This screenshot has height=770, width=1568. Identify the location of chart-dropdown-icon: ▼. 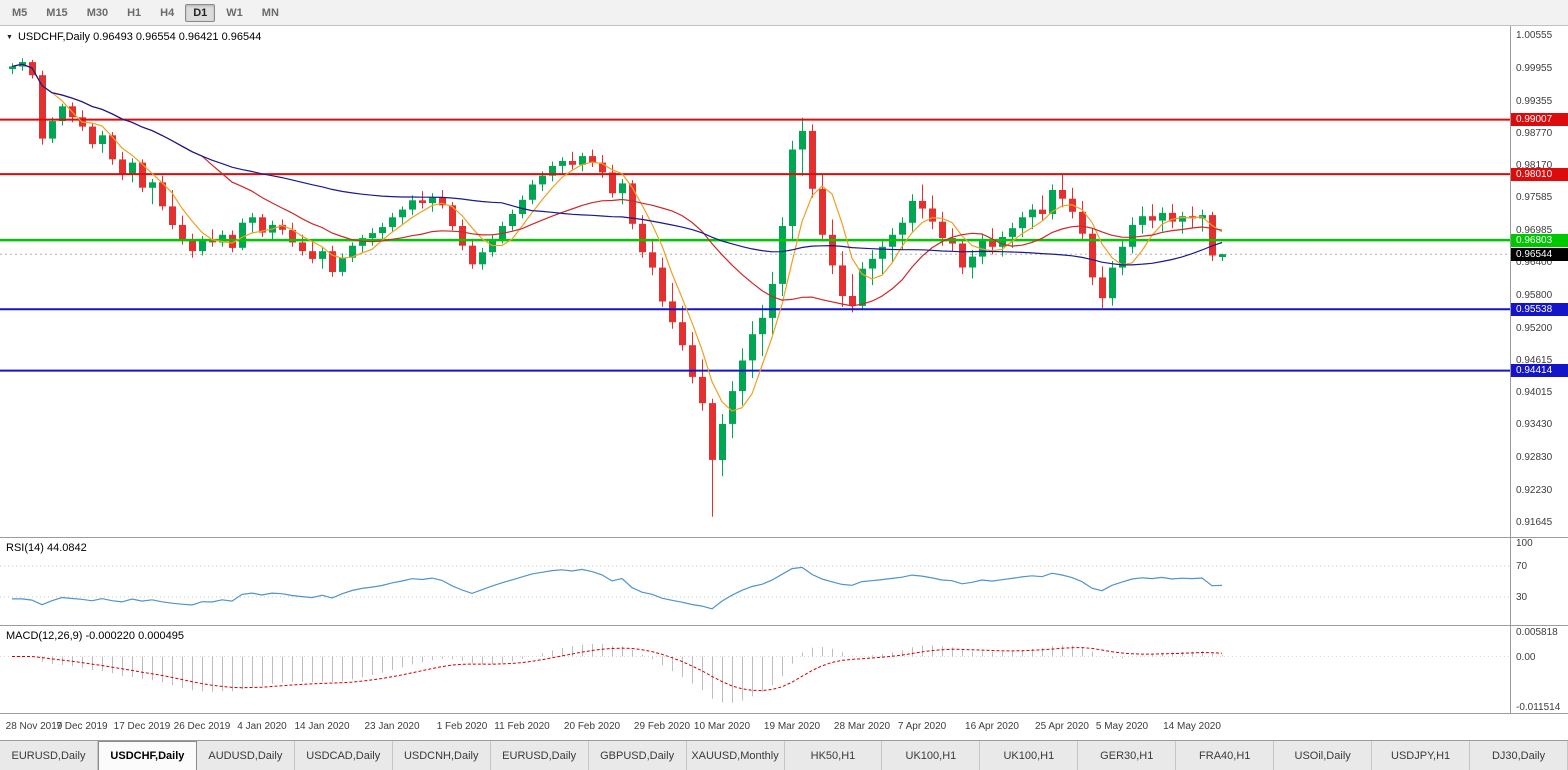
(9, 37).